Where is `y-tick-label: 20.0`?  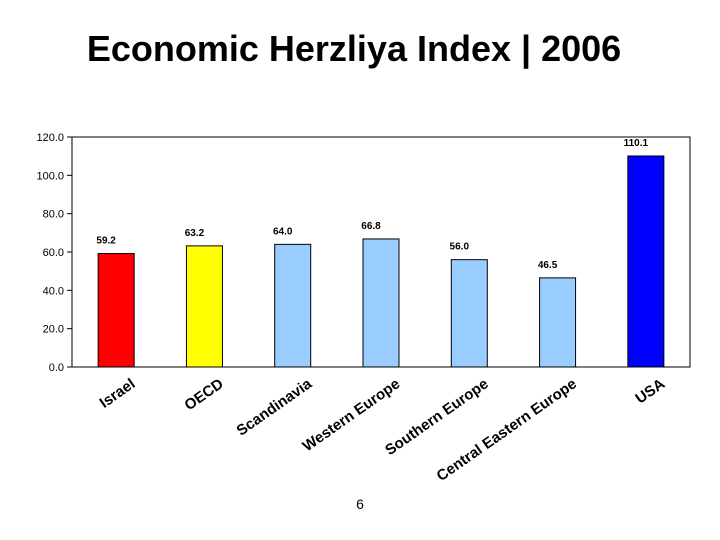
y-tick-label: 20.0 is located at coordinates (53, 330).